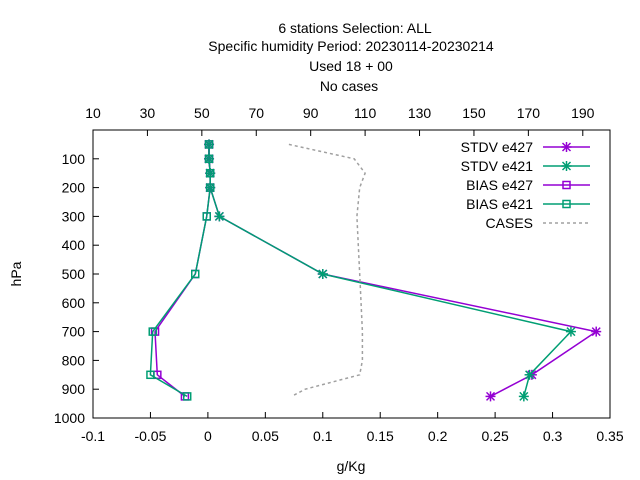 The width and height of the screenshot is (640, 480). I want to click on x-tick-label: 0.1, so click(323, 436).